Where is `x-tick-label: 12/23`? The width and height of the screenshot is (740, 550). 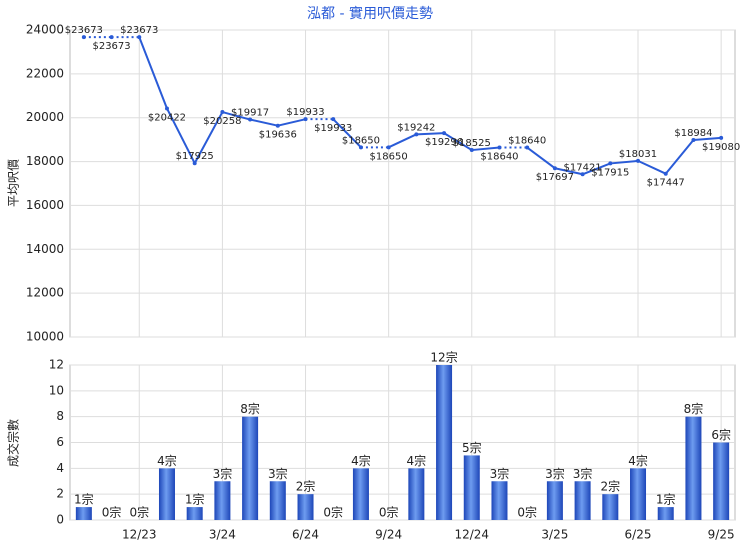
x-tick-label: 12/23 is located at coordinates (139, 535).